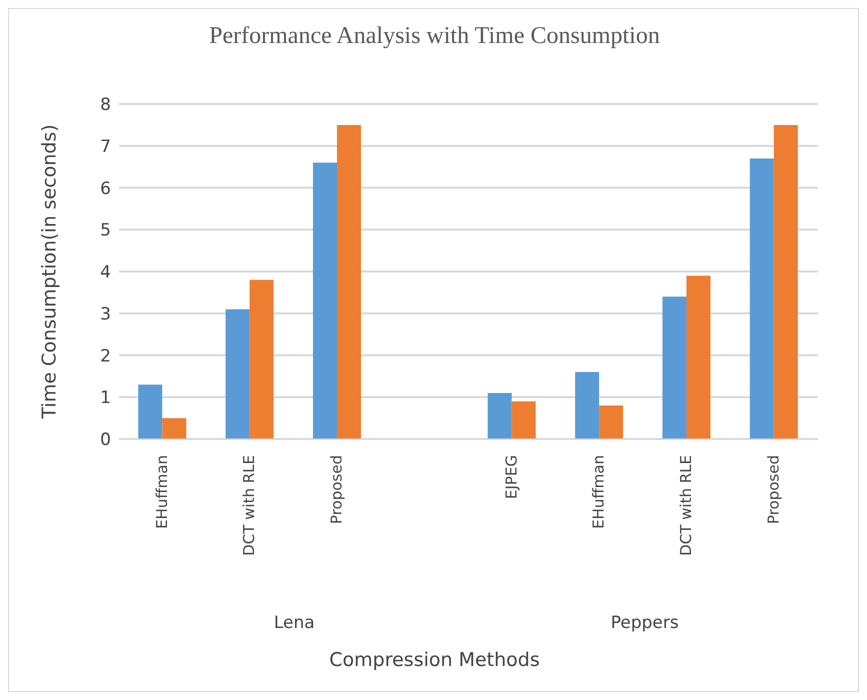 The height and width of the screenshot is (700, 867). I want to click on x-tick-label: EJPEG, so click(511, 477).